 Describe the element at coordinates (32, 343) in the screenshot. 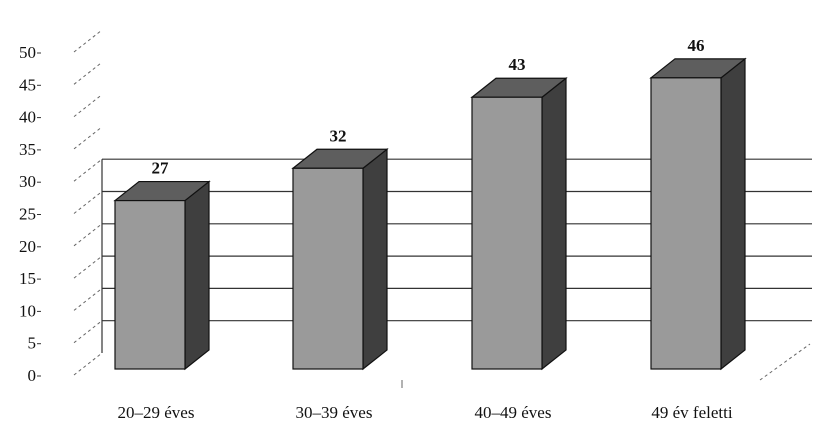

I see `y-tick-label: 5` at that location.